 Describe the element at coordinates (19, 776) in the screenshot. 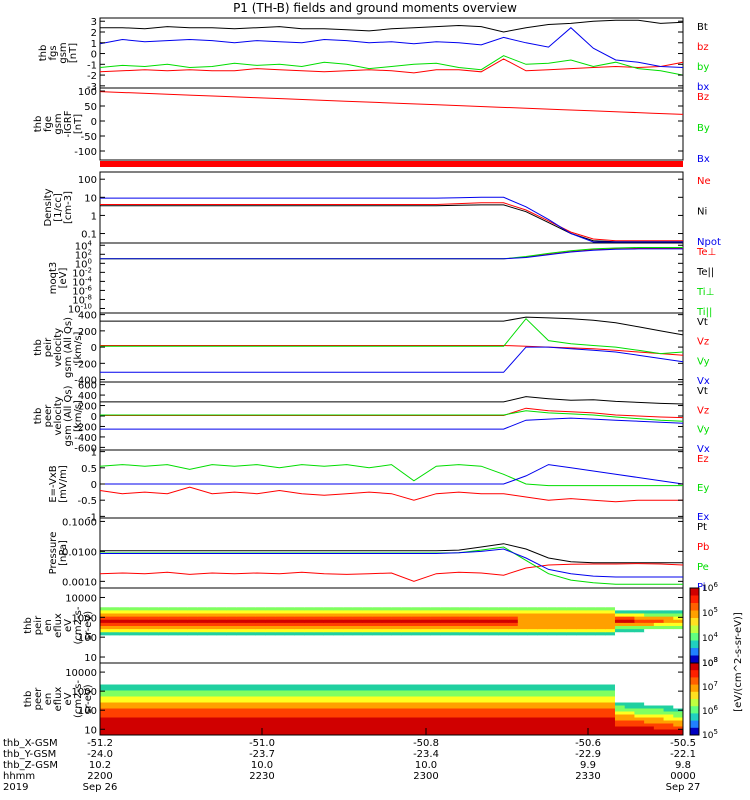

I see `x-row-label-hhmm: hhmm` at that location.